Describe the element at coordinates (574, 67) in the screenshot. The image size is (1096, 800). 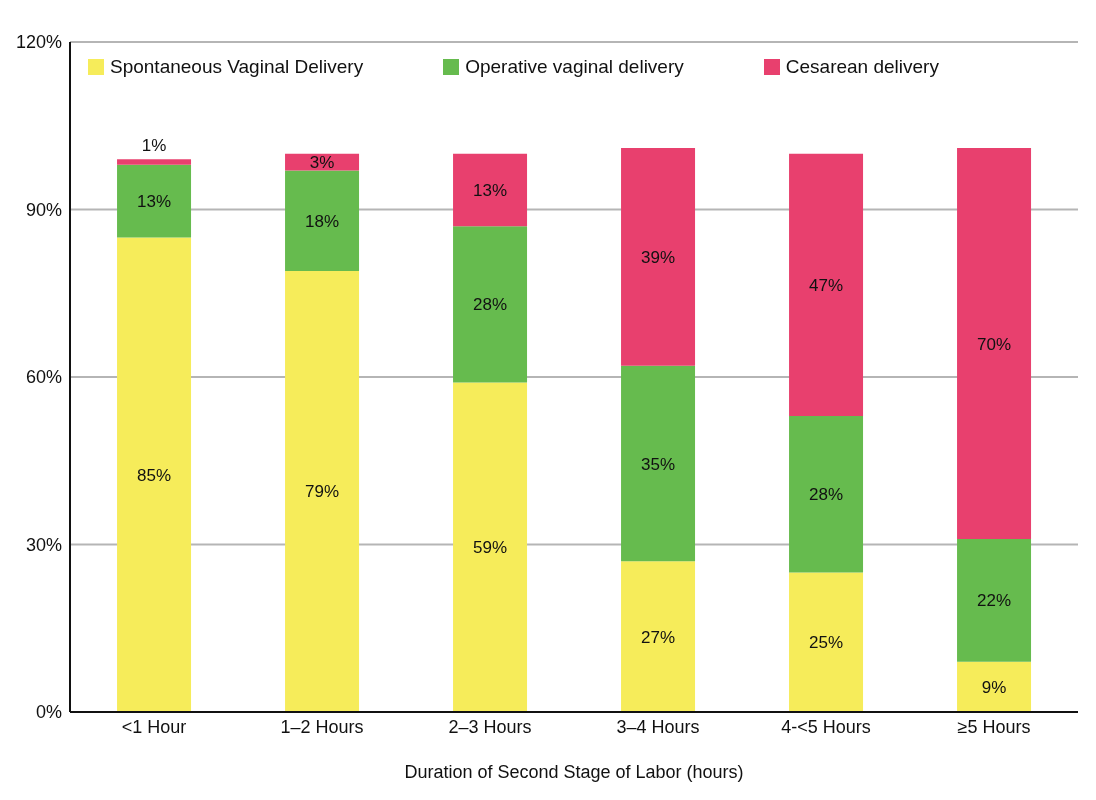
I see `legend-label: Operative vaginal delivery` at that location.